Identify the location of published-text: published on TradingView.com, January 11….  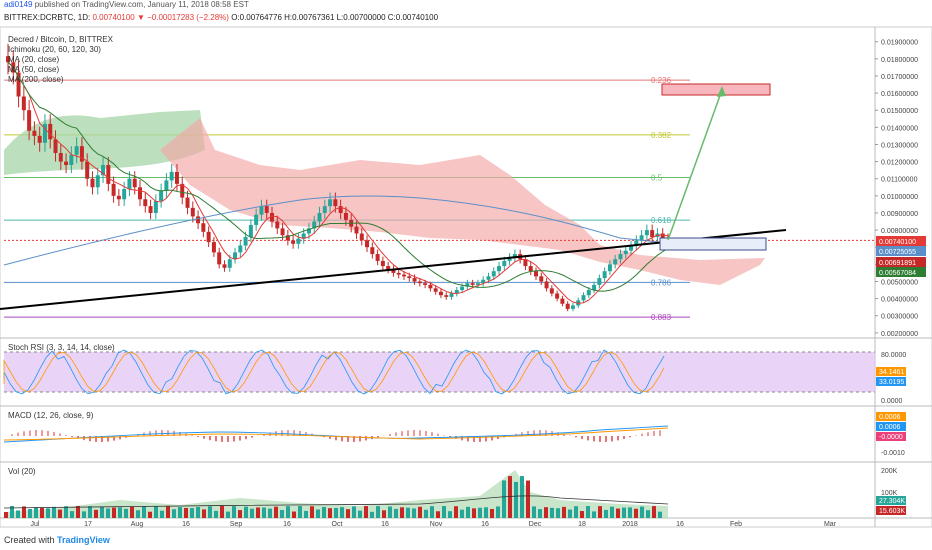
(141, 4).